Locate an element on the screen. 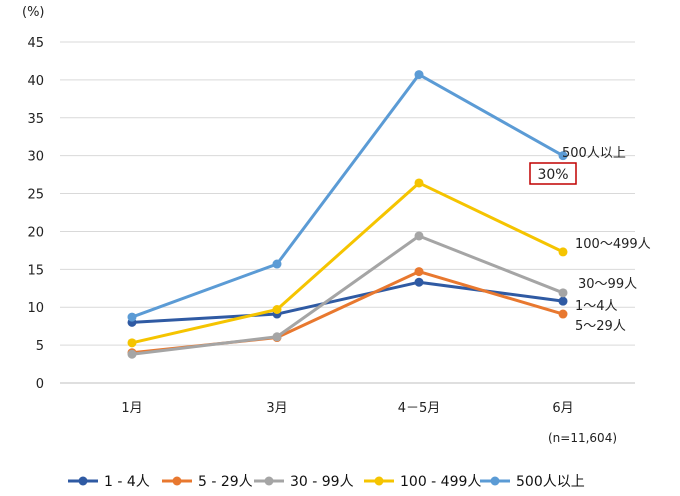 This screenshot has height=496, width=680. series-end-label: 100～499人 is located at coordinates (613, 244).